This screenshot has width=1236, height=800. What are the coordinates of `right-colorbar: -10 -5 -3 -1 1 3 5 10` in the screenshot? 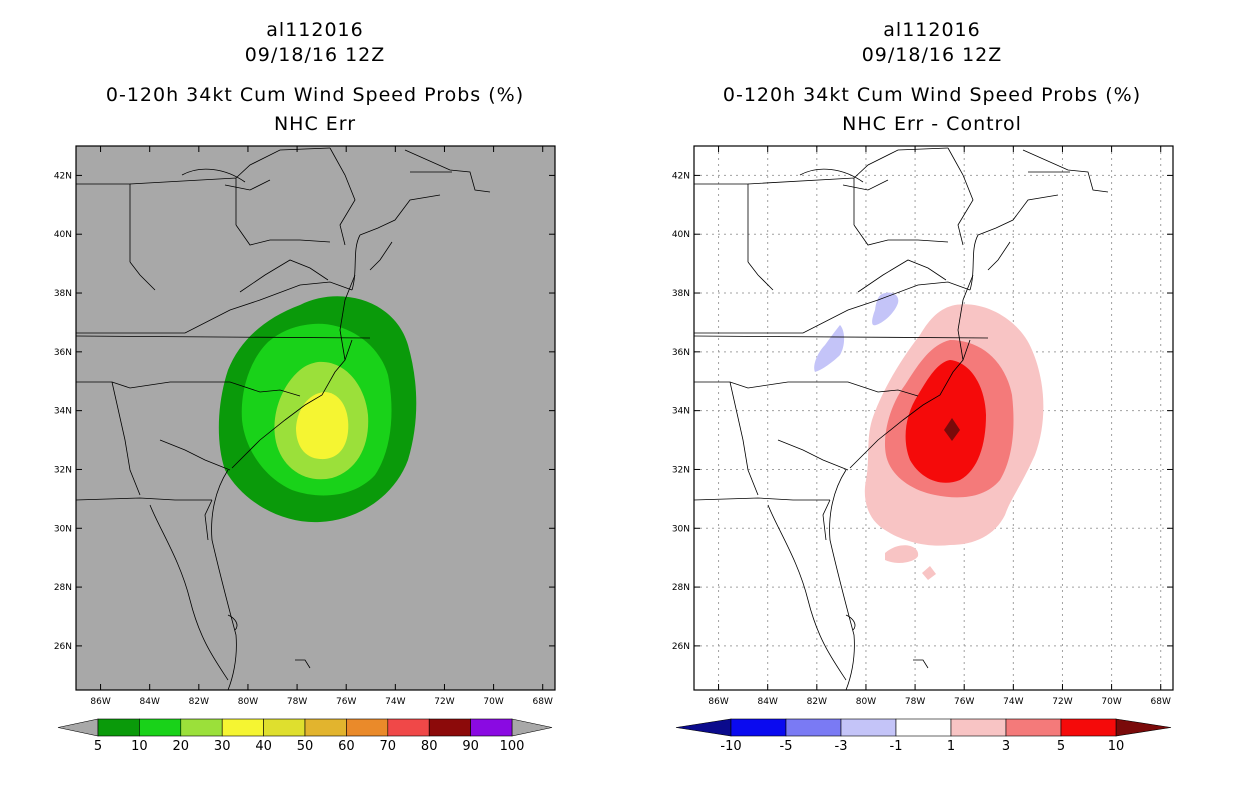 It's located at (923, 736).